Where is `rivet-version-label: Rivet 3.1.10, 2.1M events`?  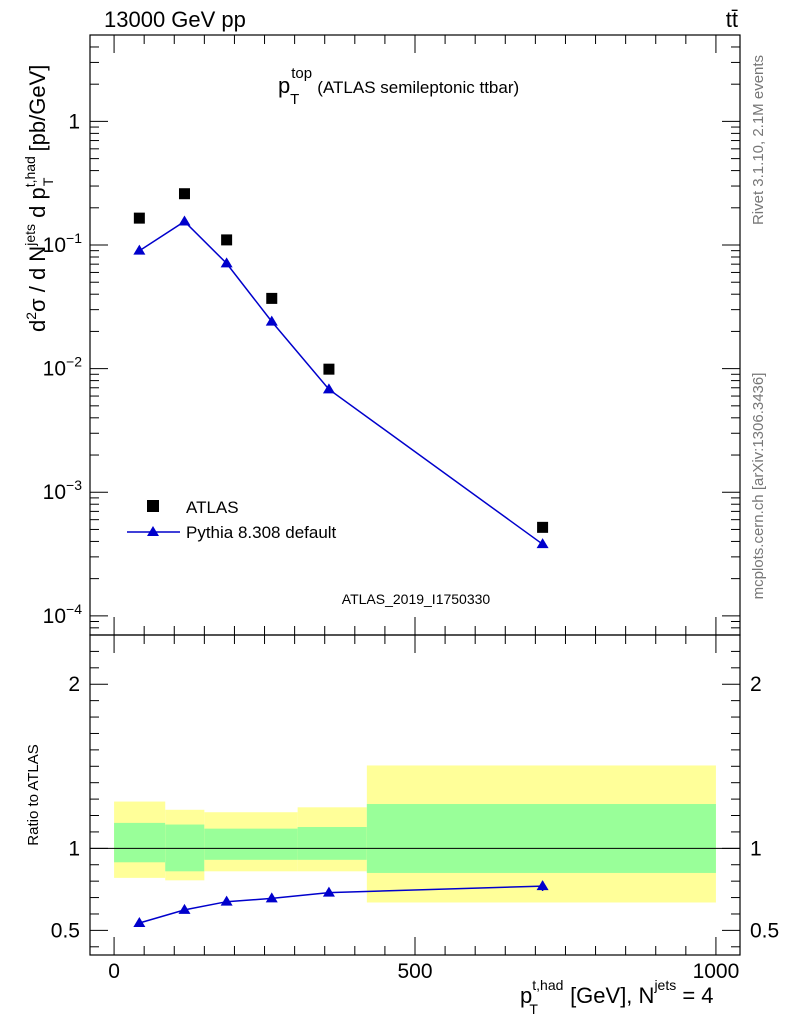
rivet-version-label: Rivet 3.1.10, 2.1M events is located at coordinates (758, 140).